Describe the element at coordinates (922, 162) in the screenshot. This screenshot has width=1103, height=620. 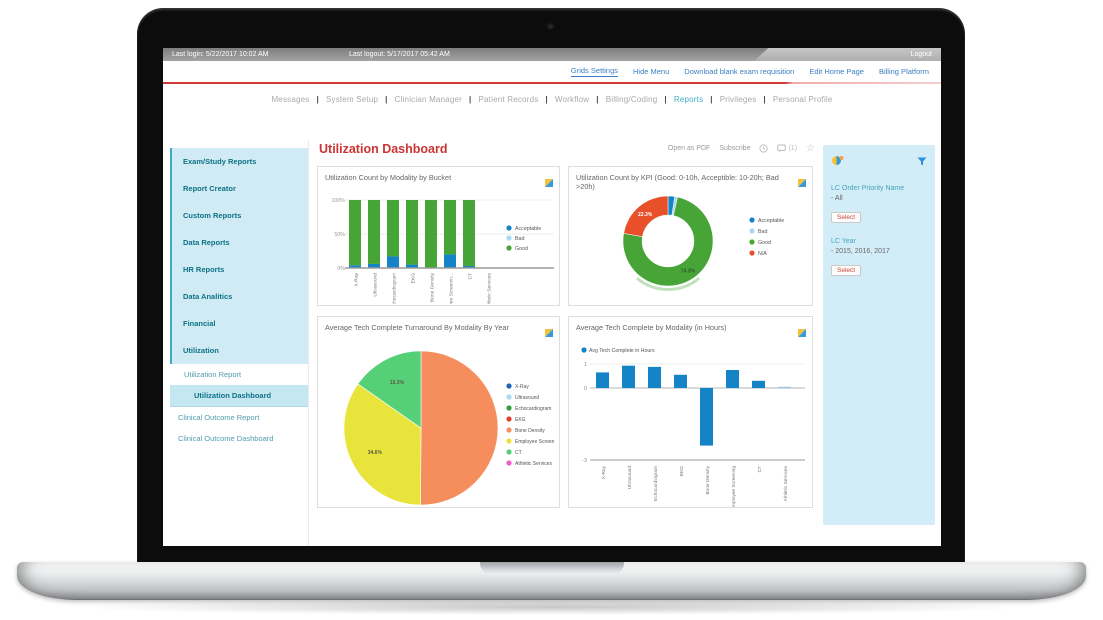
I see `funnel-filter-icon` at that location.